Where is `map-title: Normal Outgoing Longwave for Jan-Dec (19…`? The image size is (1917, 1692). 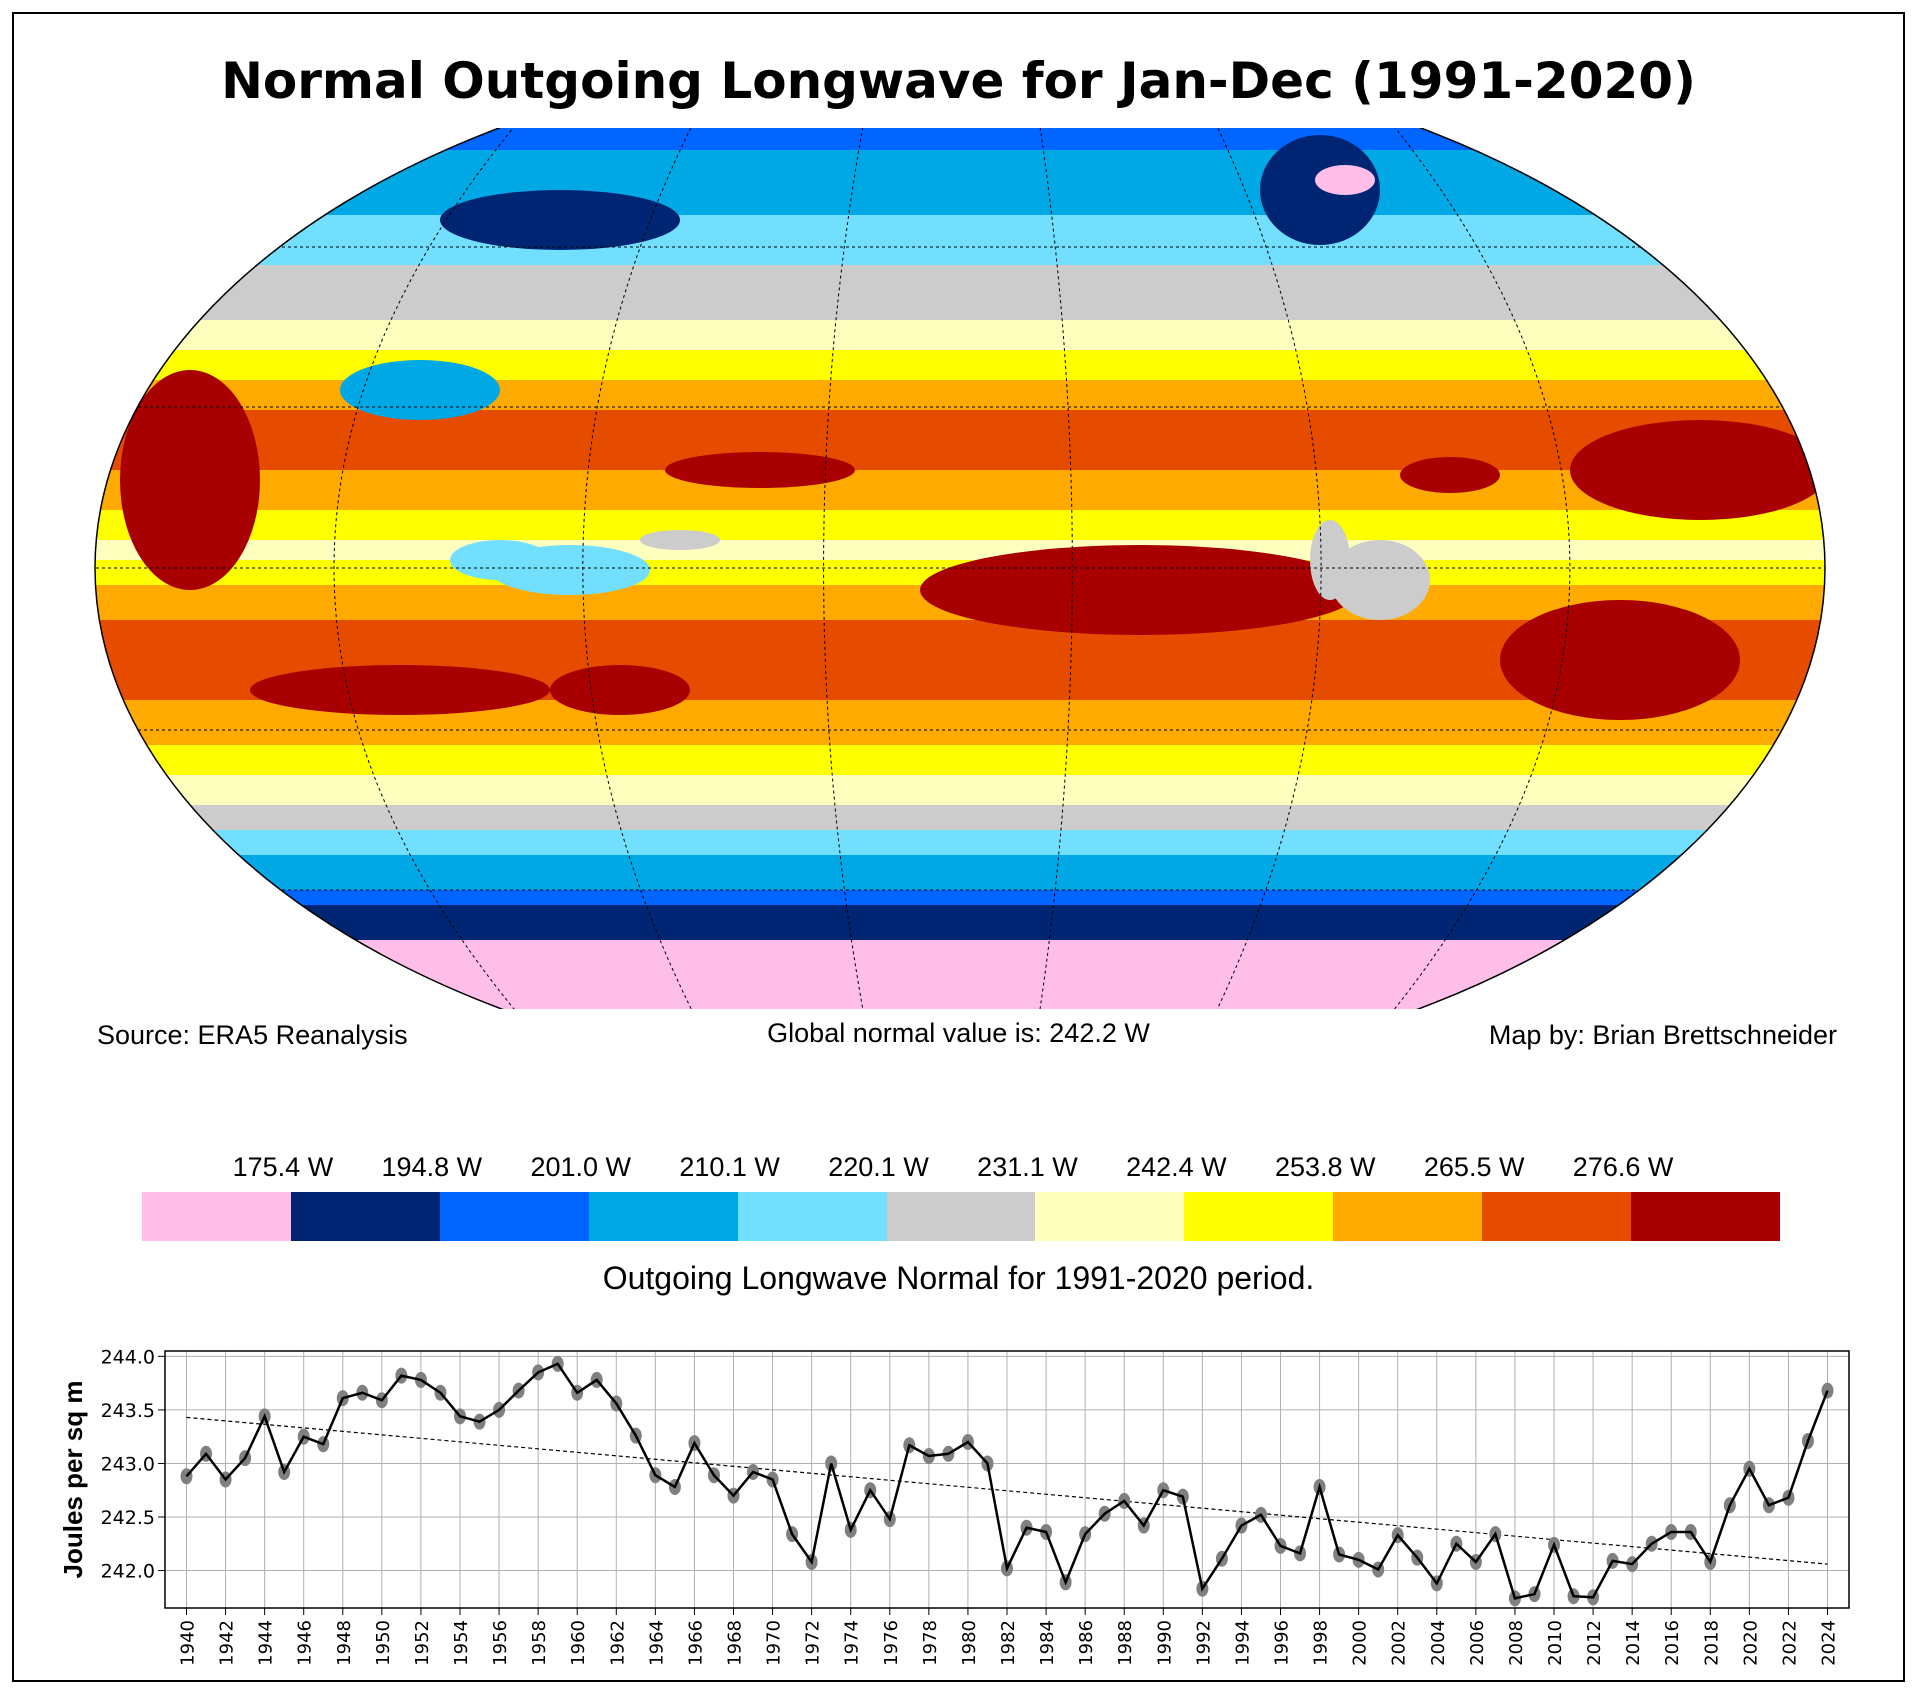
map-title: Normal Outgoing Longwave for Jan-Dec (19… is located at coordinates (958, 81).